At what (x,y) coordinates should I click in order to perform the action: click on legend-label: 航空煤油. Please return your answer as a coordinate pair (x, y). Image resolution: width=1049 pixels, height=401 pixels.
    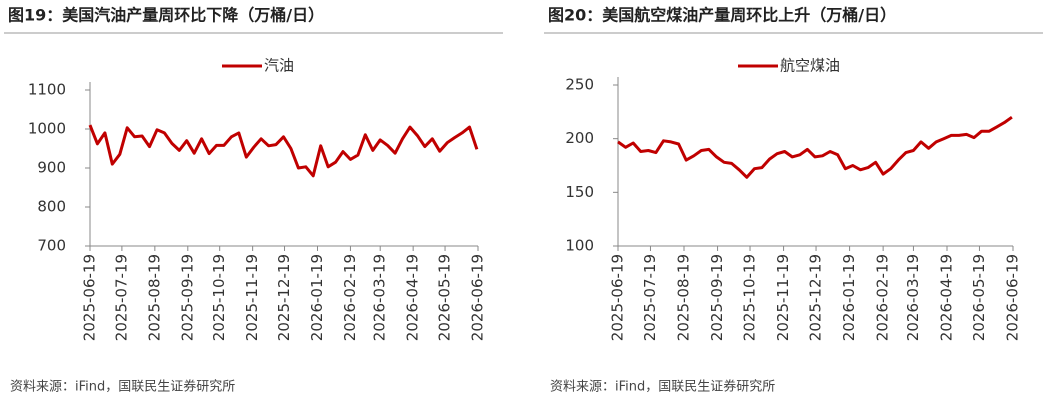
    Looking at the image, I should click on (810, 66).